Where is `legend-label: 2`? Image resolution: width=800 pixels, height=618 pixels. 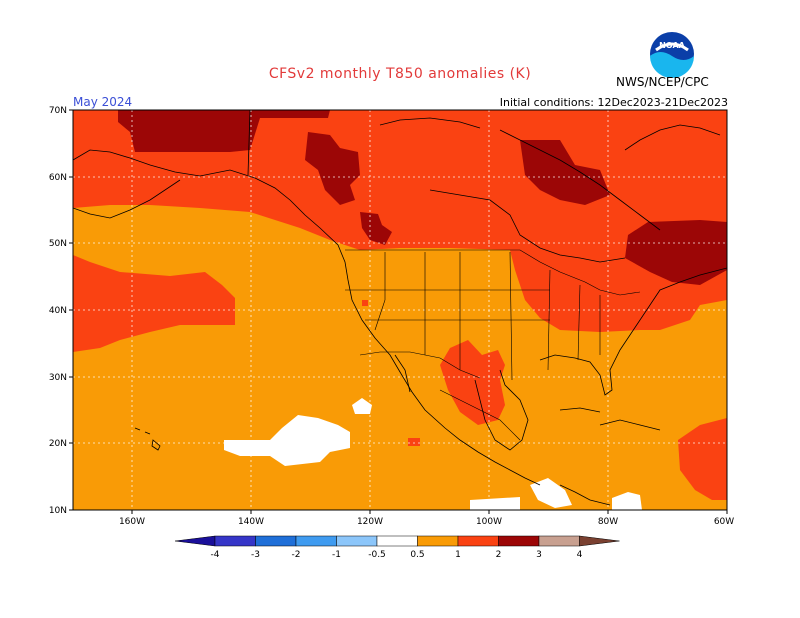 legend-label: 2 is located at coordinates (499, 555).